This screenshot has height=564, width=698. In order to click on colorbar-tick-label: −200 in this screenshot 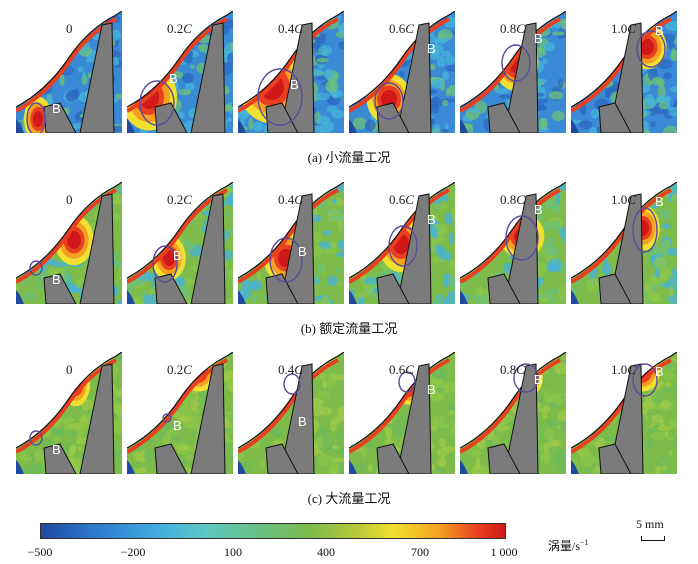, I will do `click(133, 552)`.